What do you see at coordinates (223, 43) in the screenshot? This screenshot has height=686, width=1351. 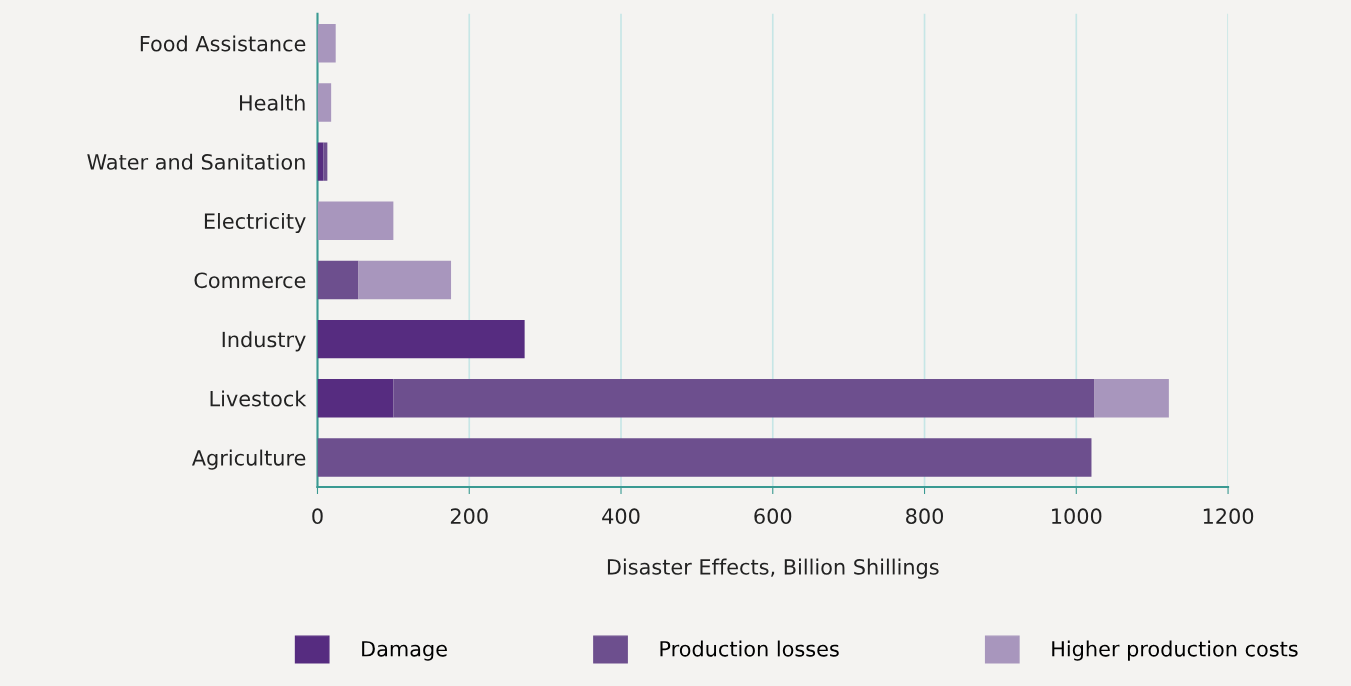 I see `y-tick-label: Food Assistance` at bounding box center [223, 43].